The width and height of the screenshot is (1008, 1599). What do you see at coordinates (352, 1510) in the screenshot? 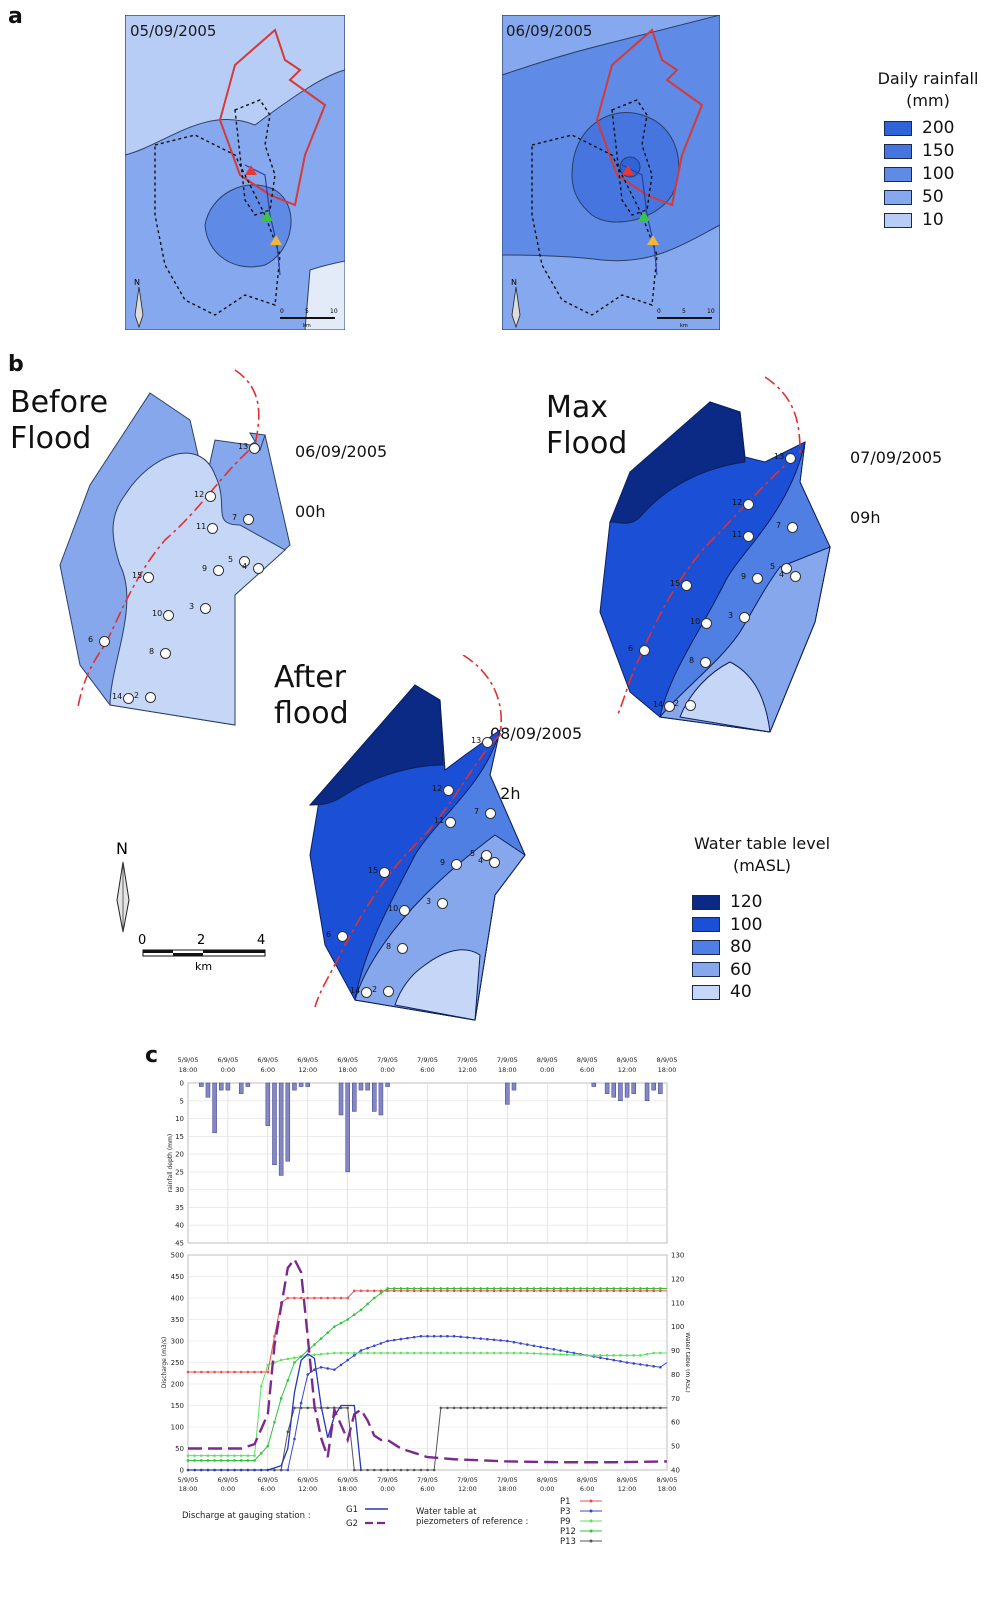
I see `legend-item-label: G1` at bounding box center [352, 1510].